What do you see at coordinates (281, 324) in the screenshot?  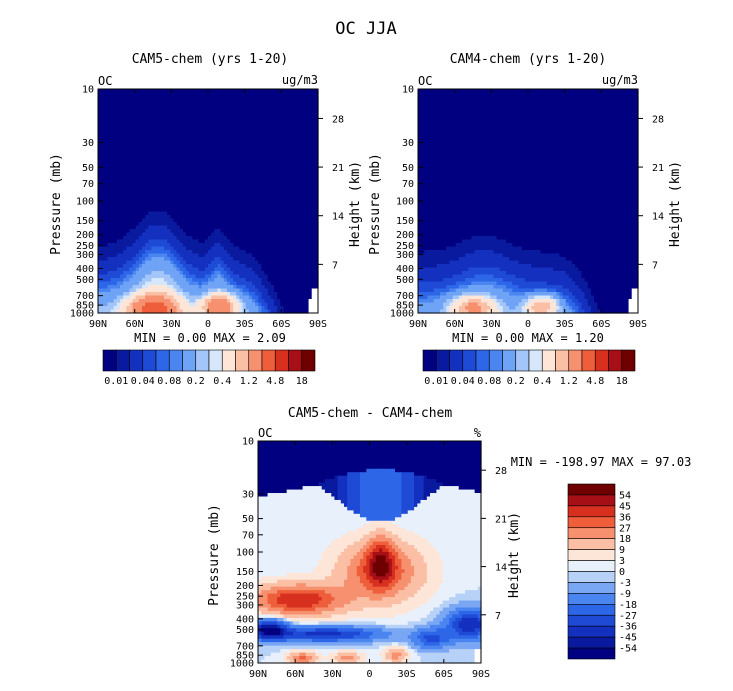 I see `x-tick-label: 60S` at bounding box center [281, 324].